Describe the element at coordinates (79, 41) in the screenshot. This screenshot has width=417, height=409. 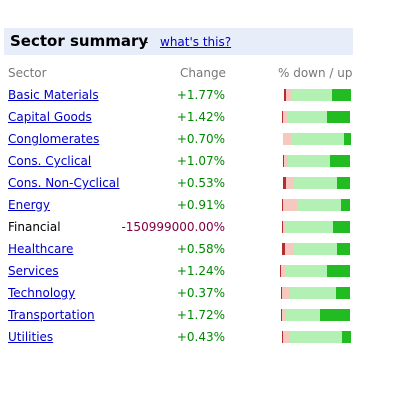
I see `section-title: Sector summary` at that location.